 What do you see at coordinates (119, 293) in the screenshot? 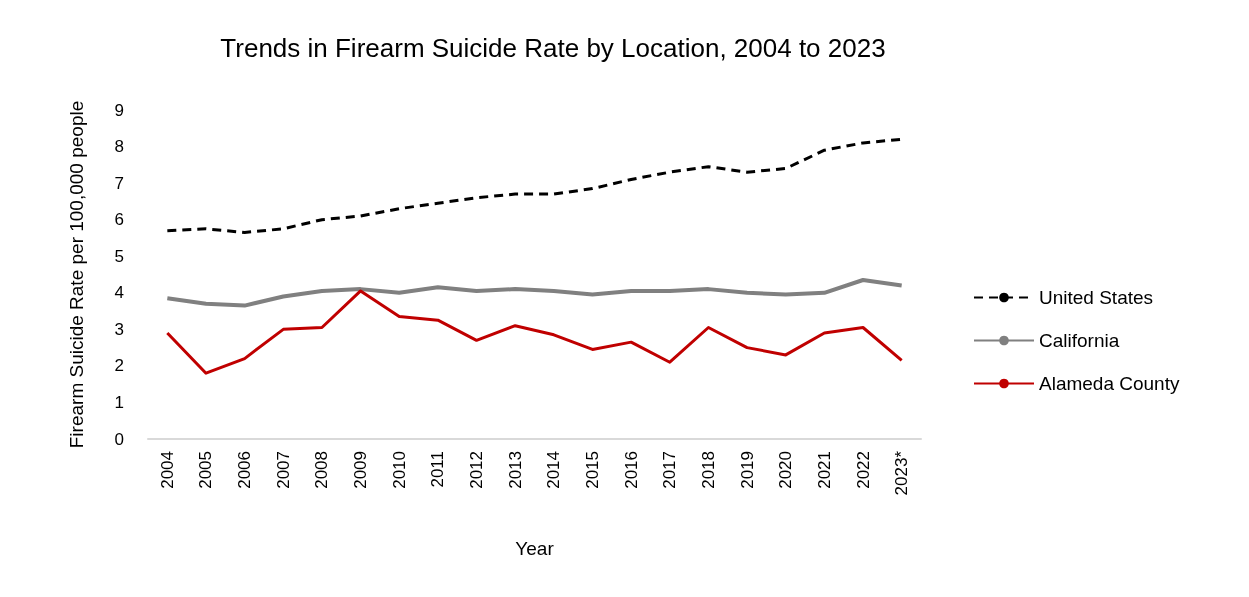
I see `y-tick-label: 4` at bounding box center [119, 293].